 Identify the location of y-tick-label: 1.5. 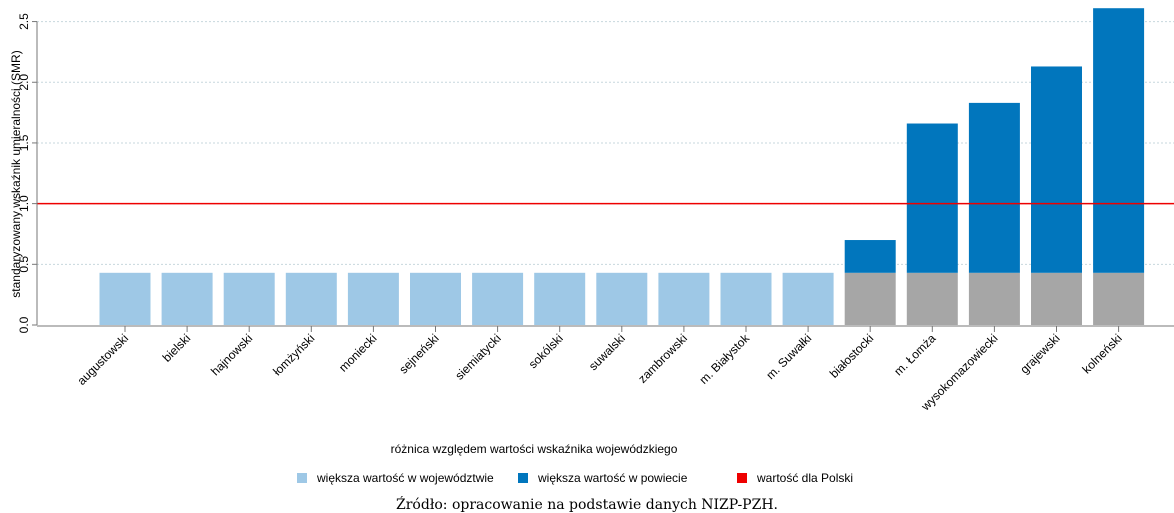
(24, 142).